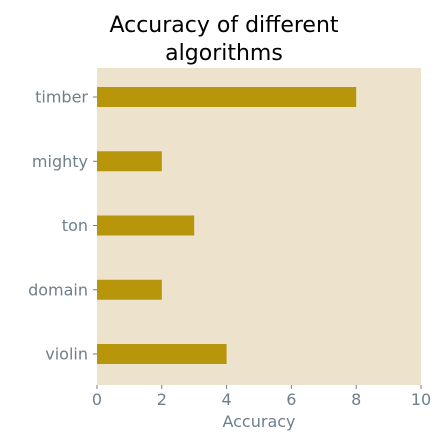 The height and width of the screenshot is (448, 448). What do you see at coordinates (58, 289) in the screenshot?
I see `y-tick-label-domain: domain` at bounding box center [58, 289].